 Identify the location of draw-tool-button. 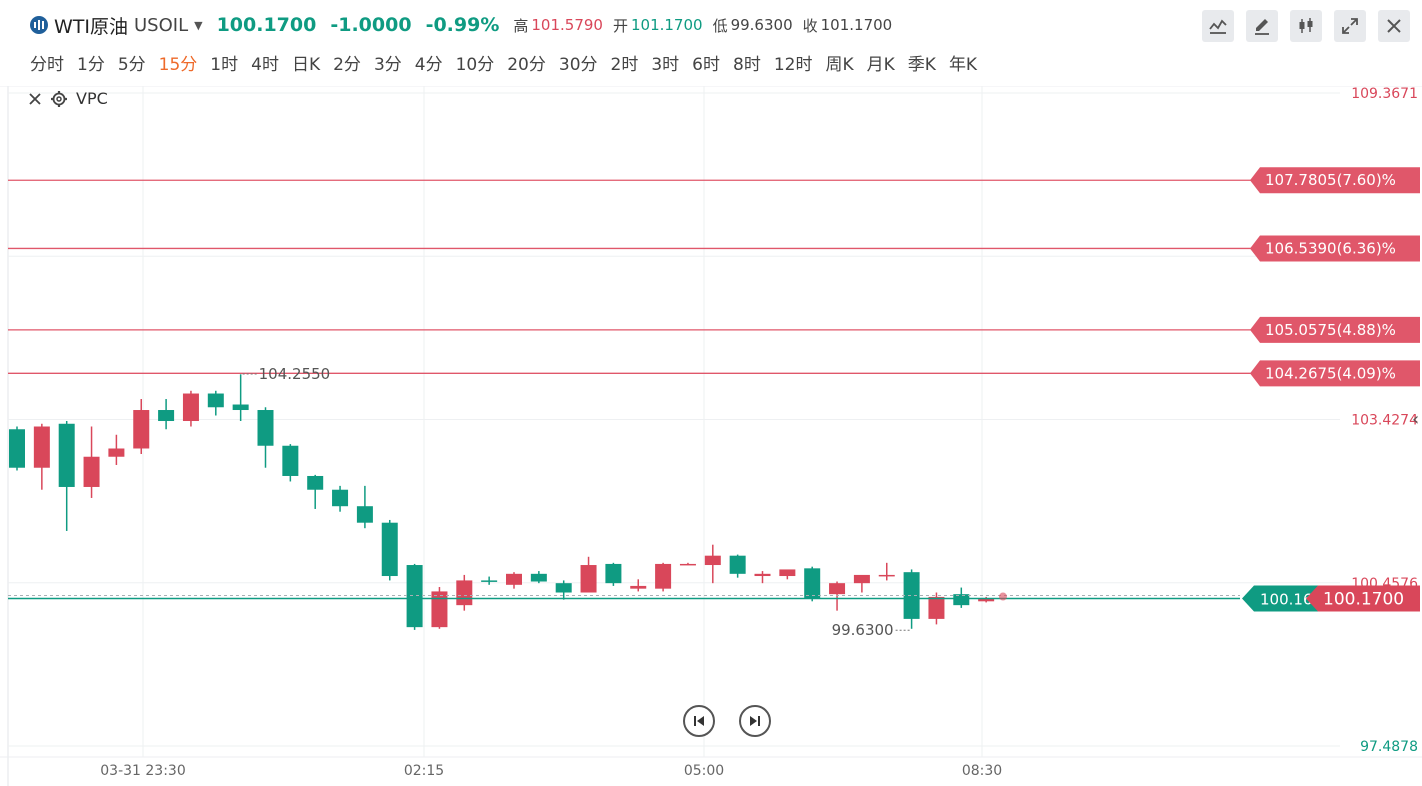
(1262, 26).